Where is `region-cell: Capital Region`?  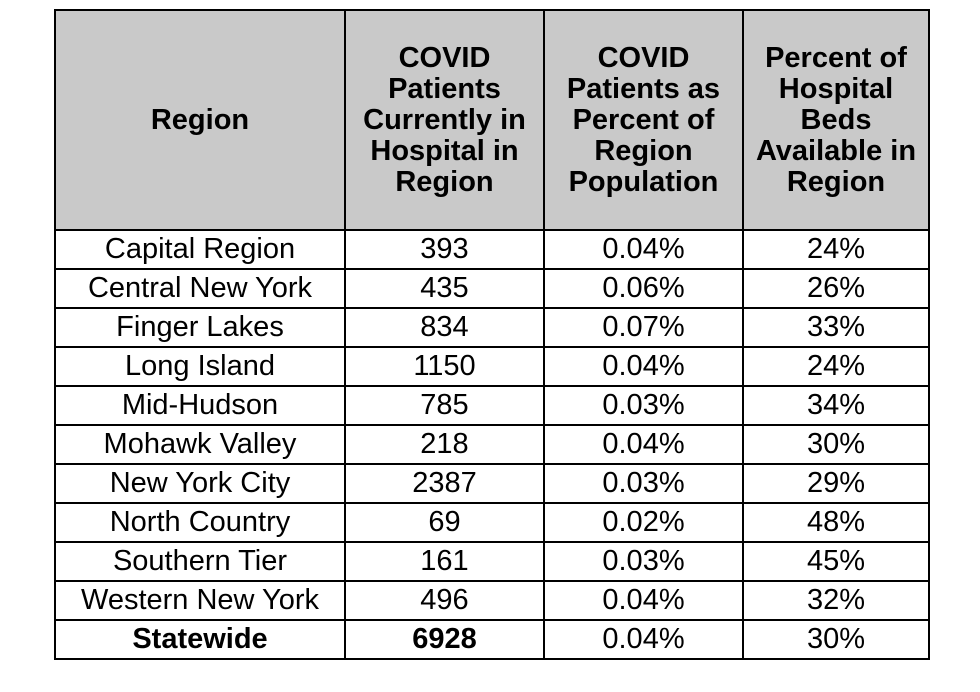
region-cell: Capital Region is located at coordinates (200, 249).